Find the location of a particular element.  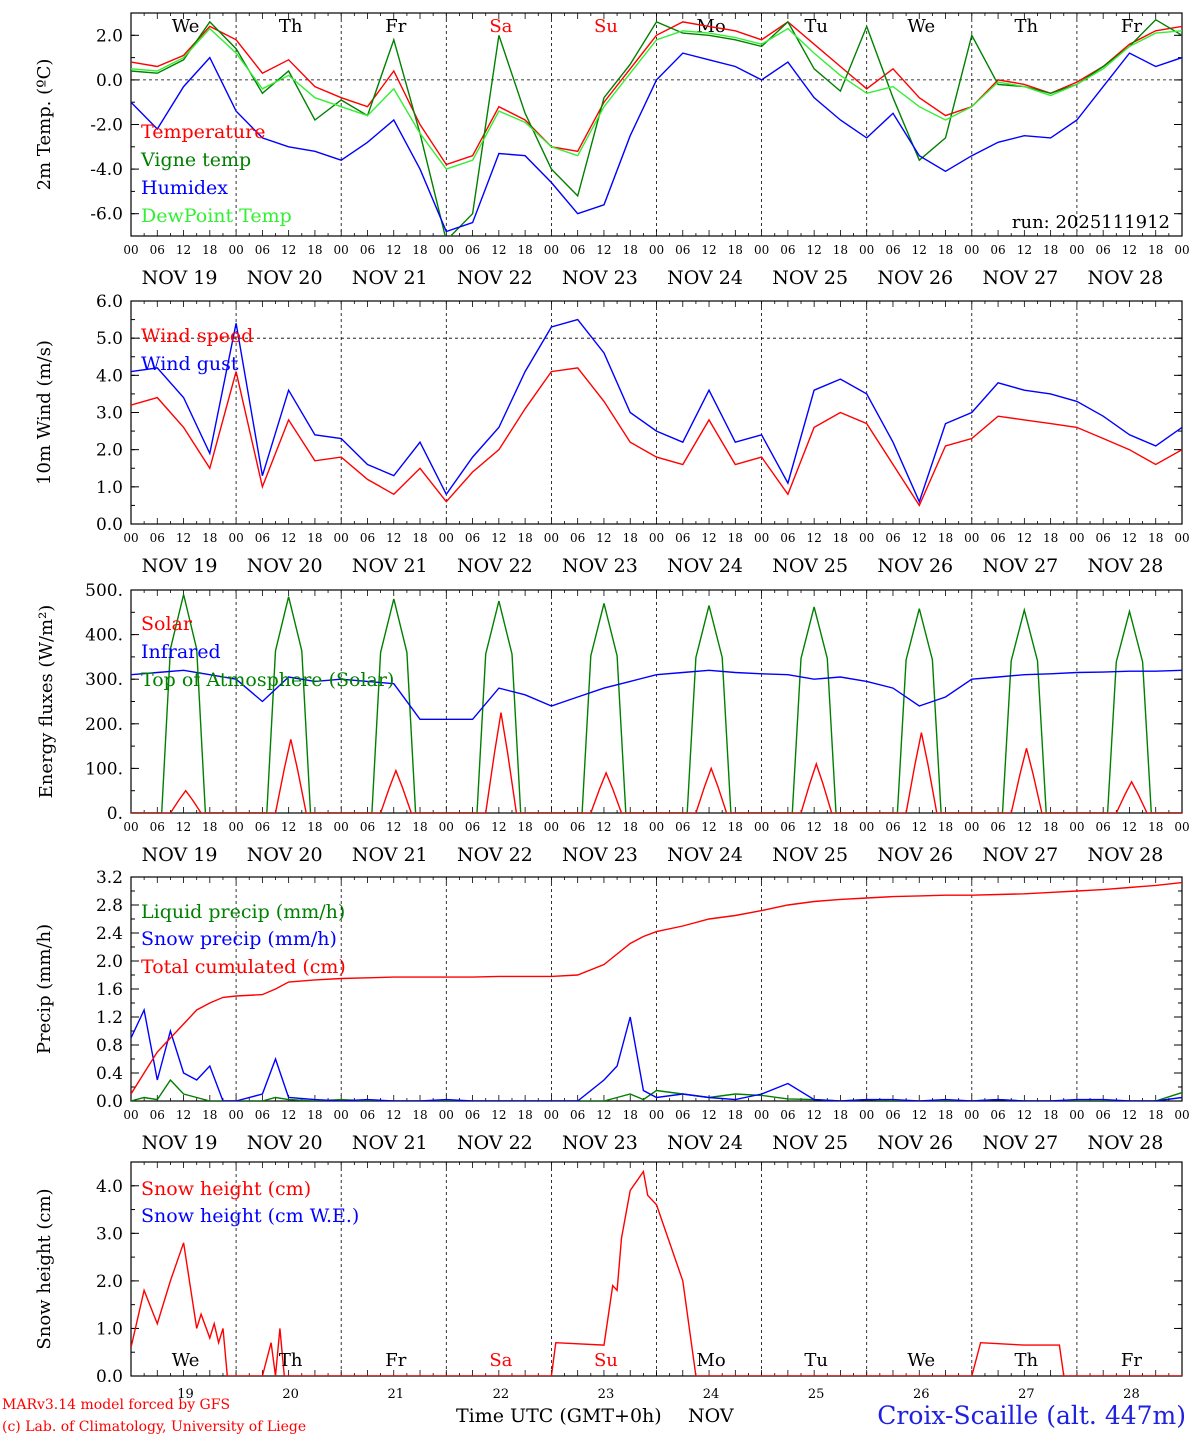

y-axis-label: Precip (mm/h) is located at coordinates (44, 989).